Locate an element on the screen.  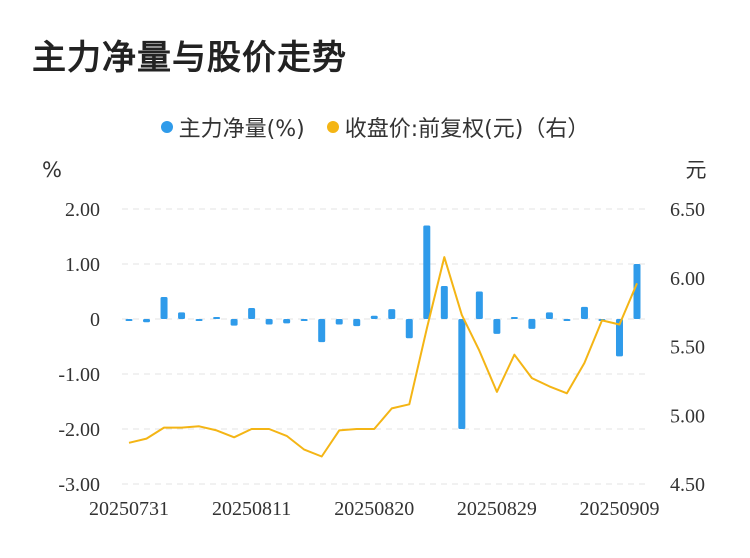
legend-bar-marker-icon is located at coordinates (166, 127).